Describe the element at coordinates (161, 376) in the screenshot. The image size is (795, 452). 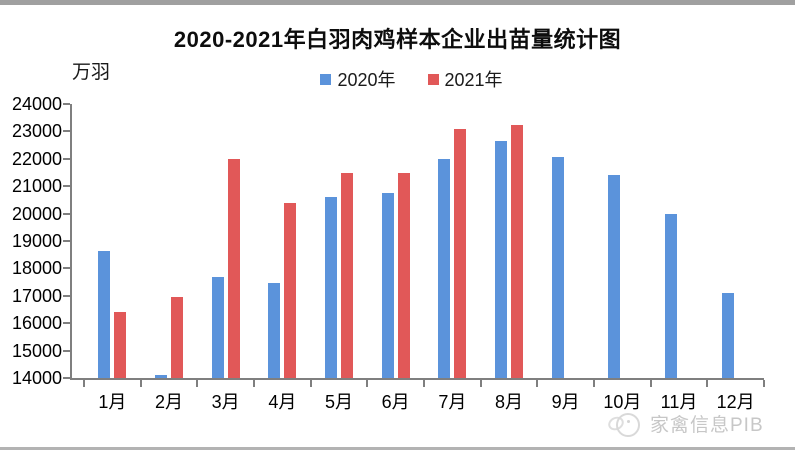
I see `bar-2020年-2月` at that location.